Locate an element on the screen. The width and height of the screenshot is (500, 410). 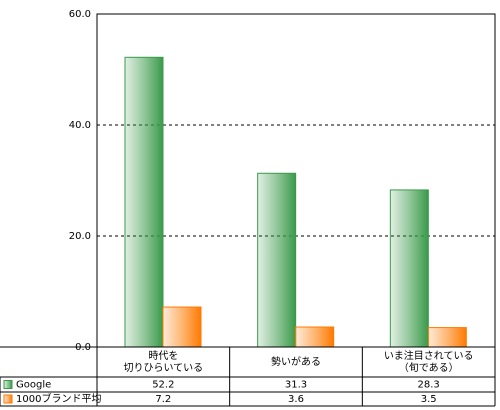
category-label: いま注目されている（旬である） is located at coordinates (429, 361).